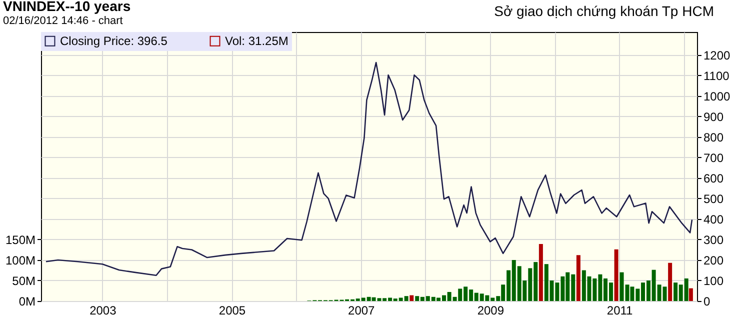 The height and width of the screenshot is (333, 742). Describe the element at coordinates (24, 281) in the screenshot. I see `y2-tick-label: 50M` at that location.